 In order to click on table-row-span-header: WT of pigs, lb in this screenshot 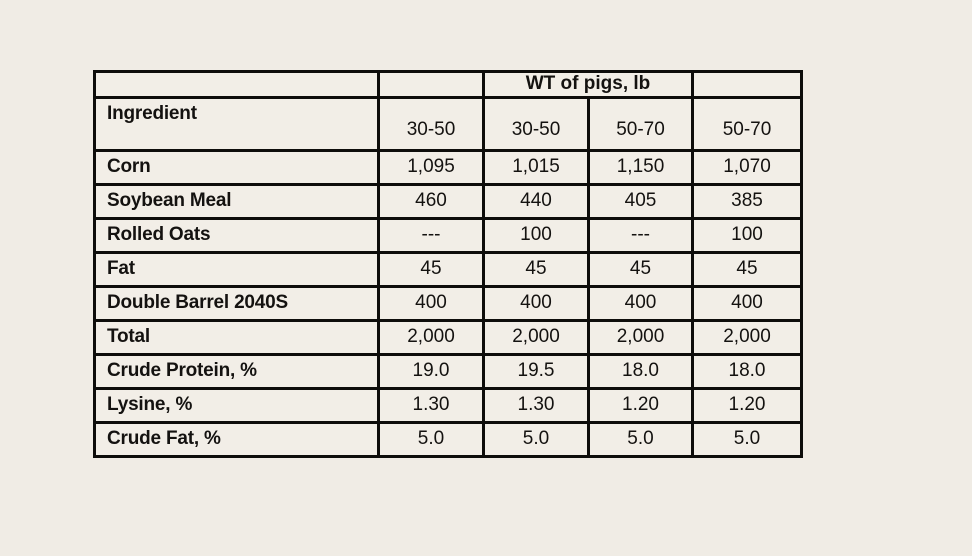, I will do `click(448, 84)`.